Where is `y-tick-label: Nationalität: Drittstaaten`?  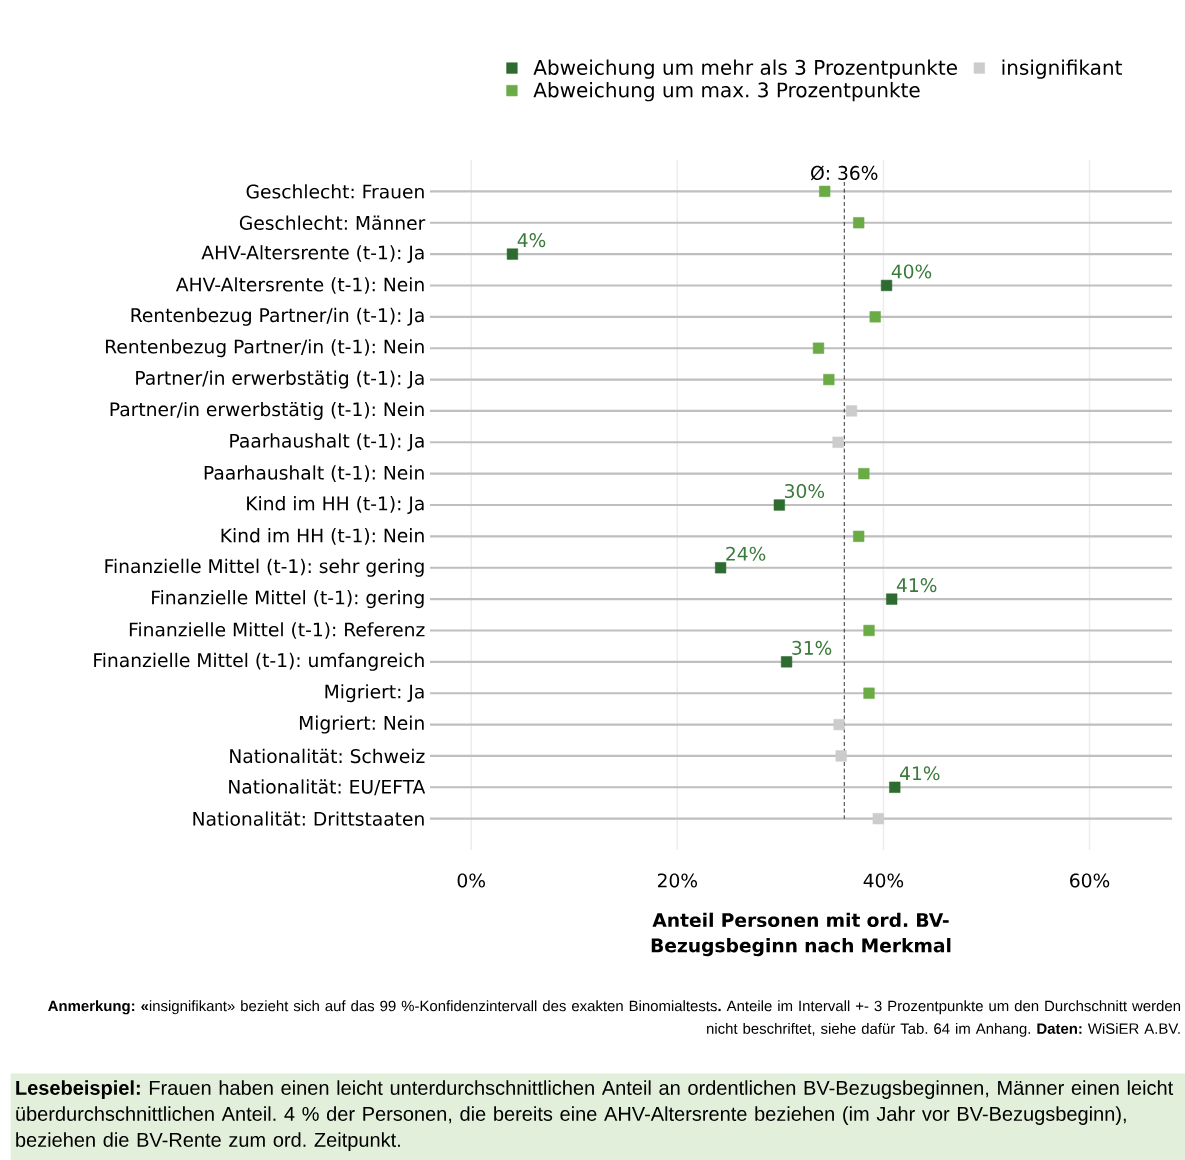
y-tick-label: Nationalität: Drittstaaten is located at coordinates (308, 818).